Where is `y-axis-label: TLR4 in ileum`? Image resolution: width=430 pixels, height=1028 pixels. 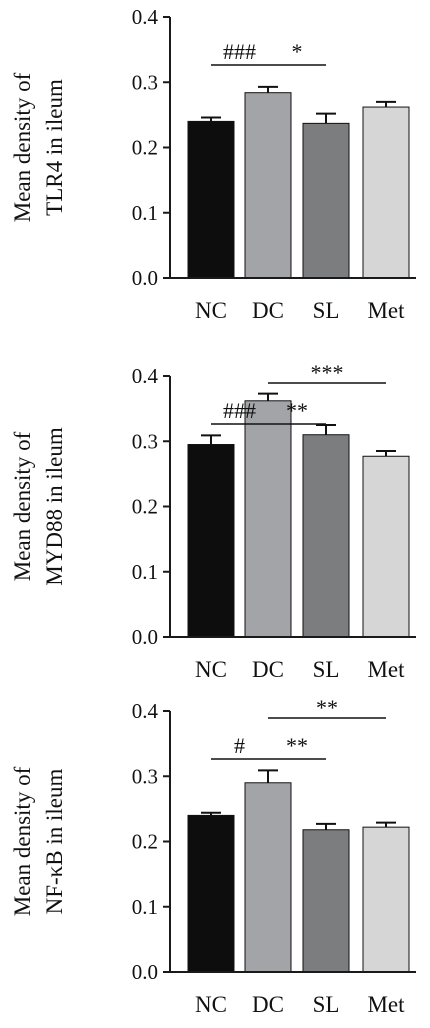 y-axis-label: TLR4 in ileum is located at coordinates (54, 147).